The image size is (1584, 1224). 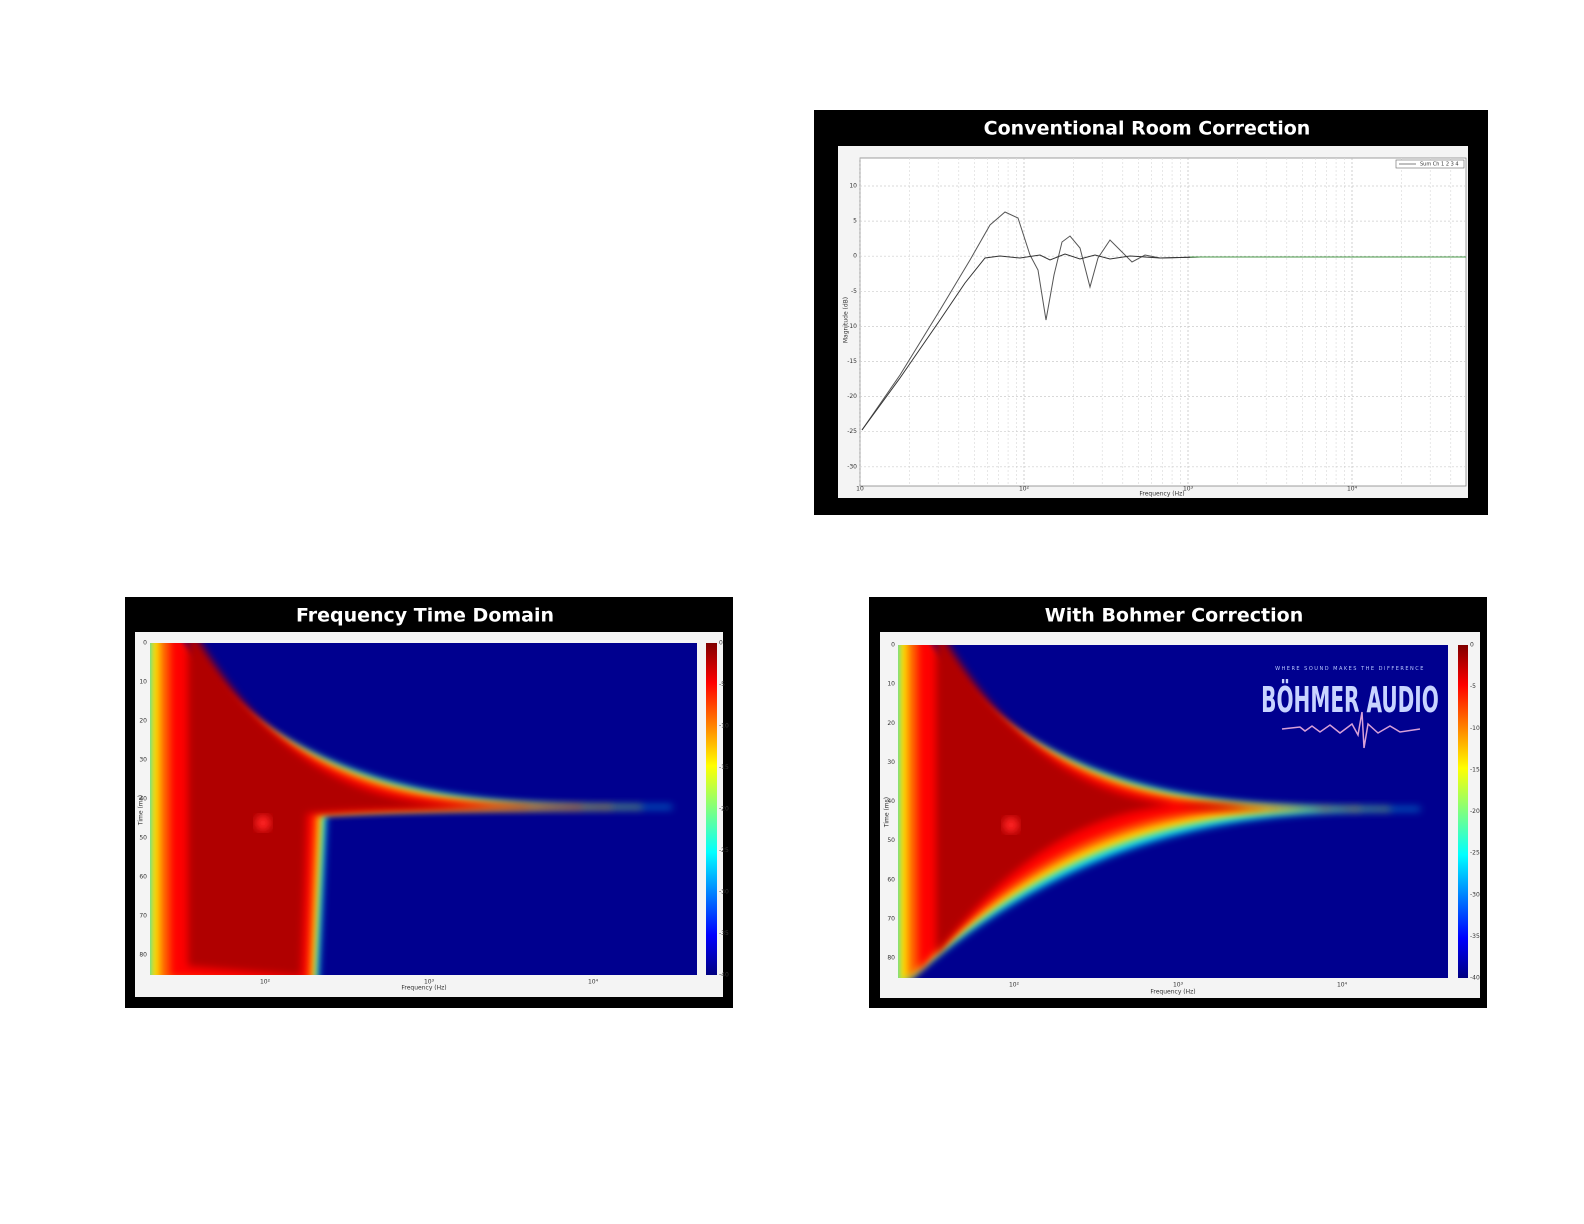 I want to click on y-tick-label: -30, so click(x=852, y=466).